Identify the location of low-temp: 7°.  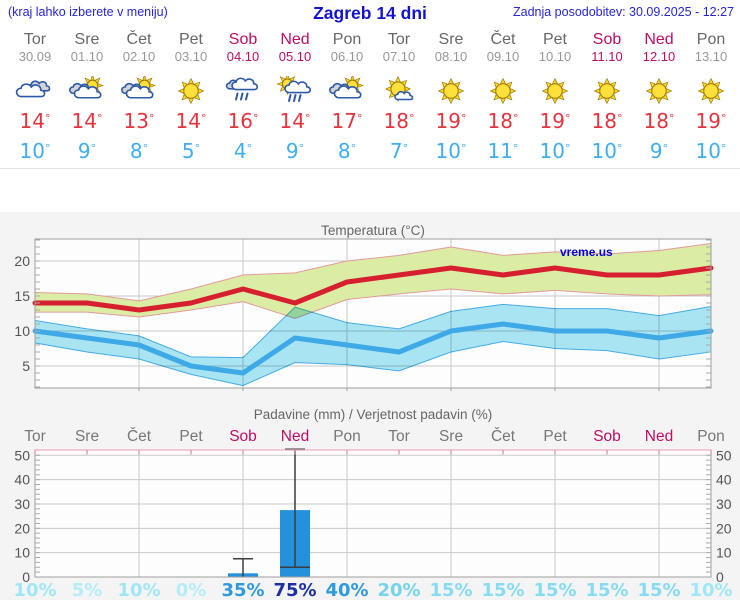
(399, 151).